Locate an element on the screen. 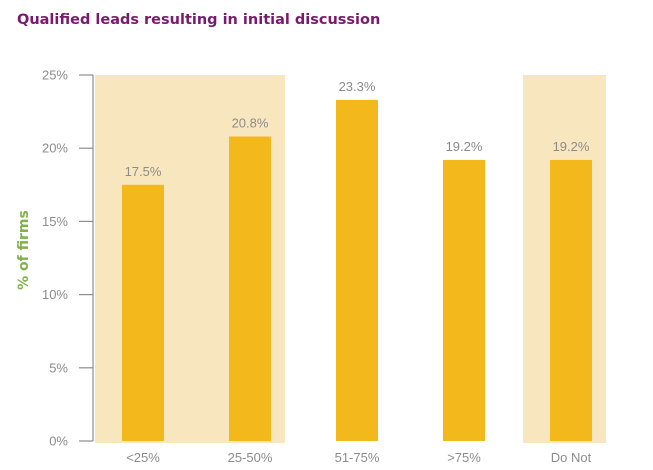 The height and width of the screenshot is (470, 653). y-tick-label: 15% is located at coordinates (55, 221).